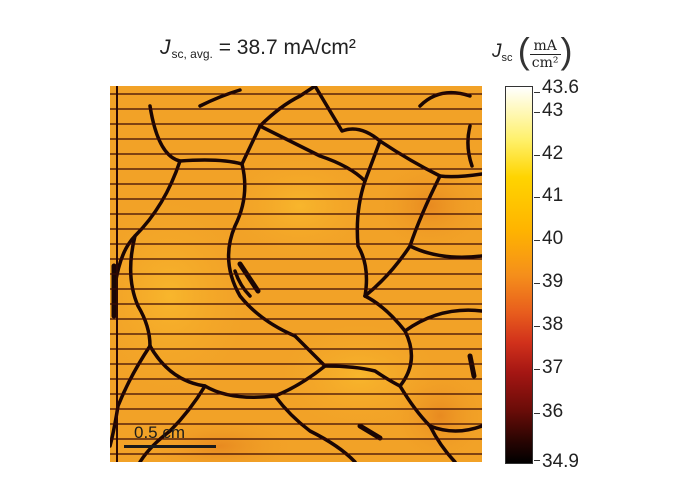 This screenshot has height=500, width=700. Describe the element at coordinates (523, 50) in the screenshot. I see `paren-left: (` at that location.